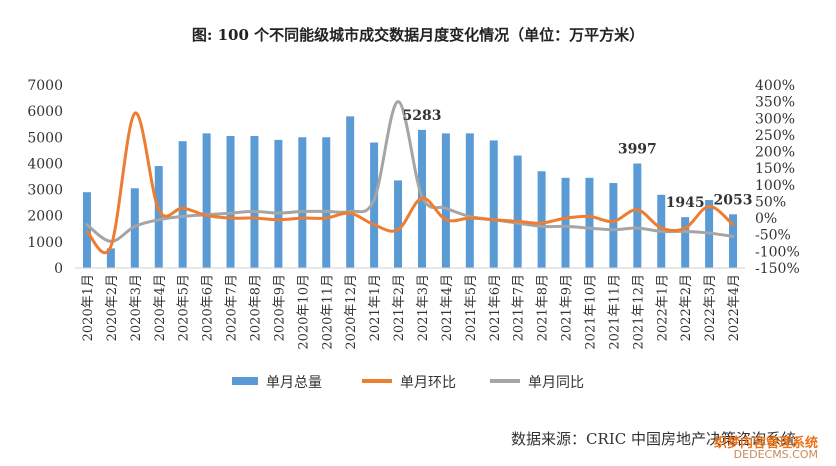 This screenshot has width=836, height=466. What do you see at coordinates (375, 307) in the screenshot?
I see `x-axis-tick-label: 2021年1月` at bounding box center [375, 307].